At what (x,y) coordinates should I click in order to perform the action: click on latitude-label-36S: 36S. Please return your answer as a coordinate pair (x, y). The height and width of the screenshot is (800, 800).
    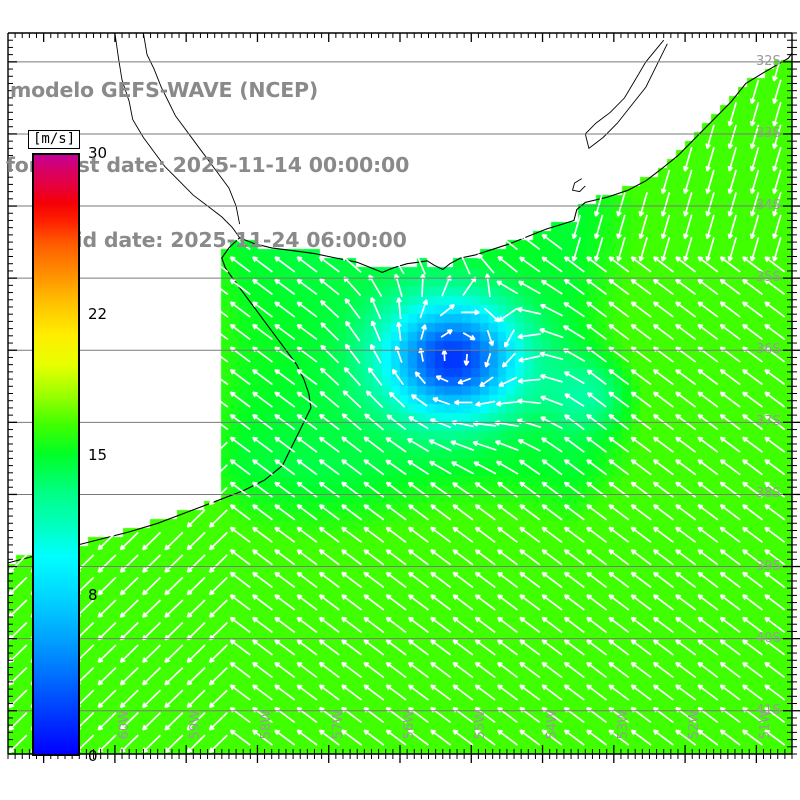
    Looking at the image, I should click on (768, 350).